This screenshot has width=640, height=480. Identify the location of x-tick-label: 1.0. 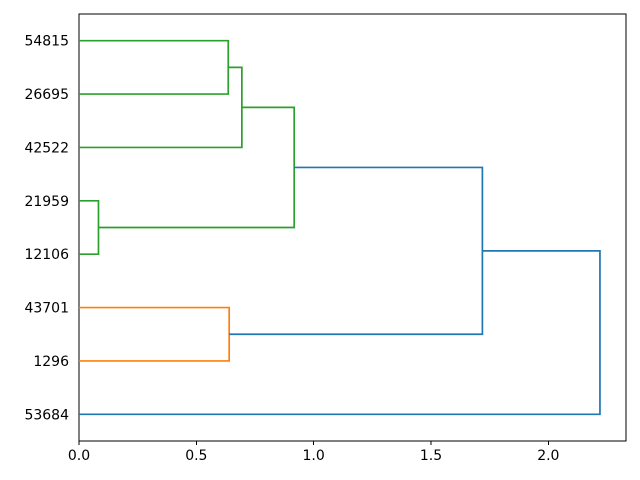
(314, 456).